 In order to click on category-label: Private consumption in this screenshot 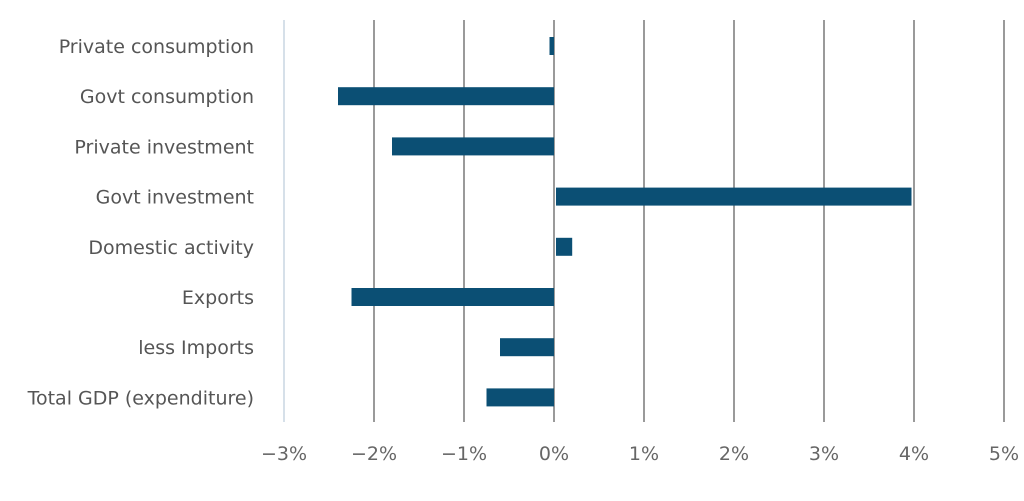, I will do `click(156, 47)`.